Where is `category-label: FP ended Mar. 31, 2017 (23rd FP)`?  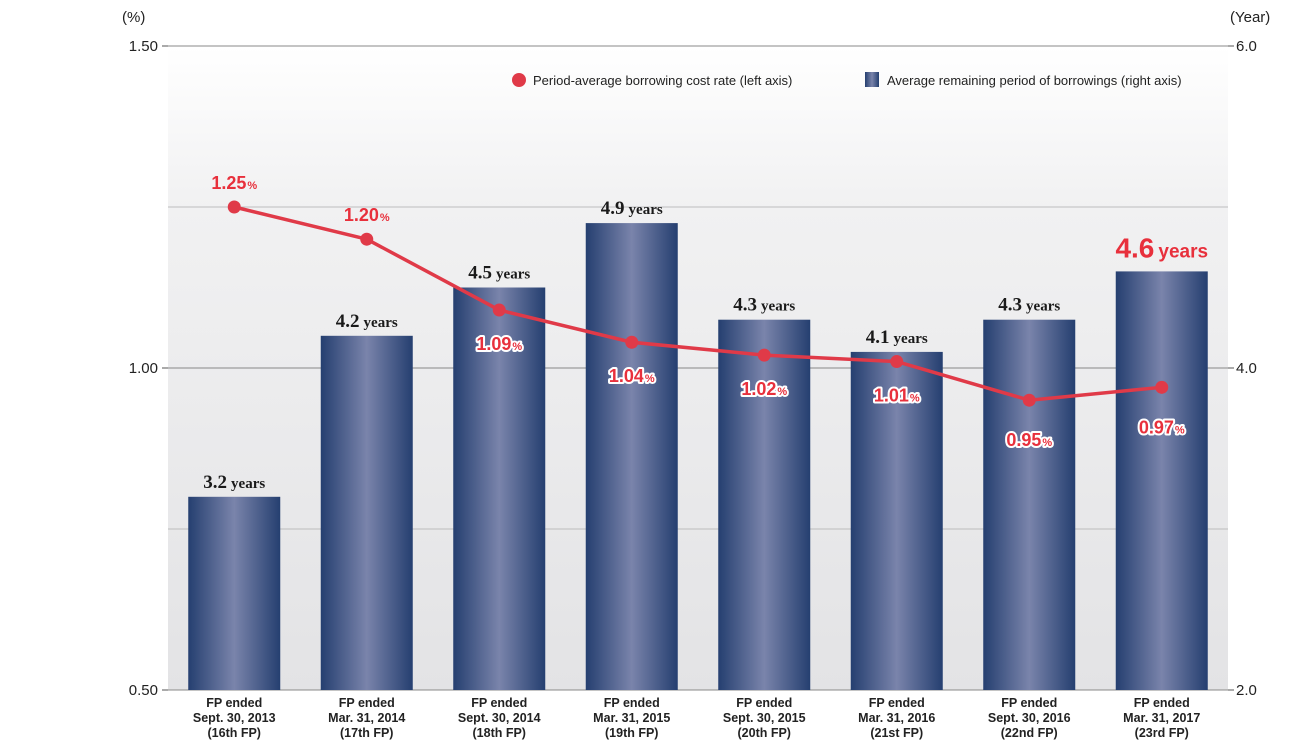
category-label: FP ended Mar. 31, 2017 (23rd FP) is located at coordinates (1161, 718).